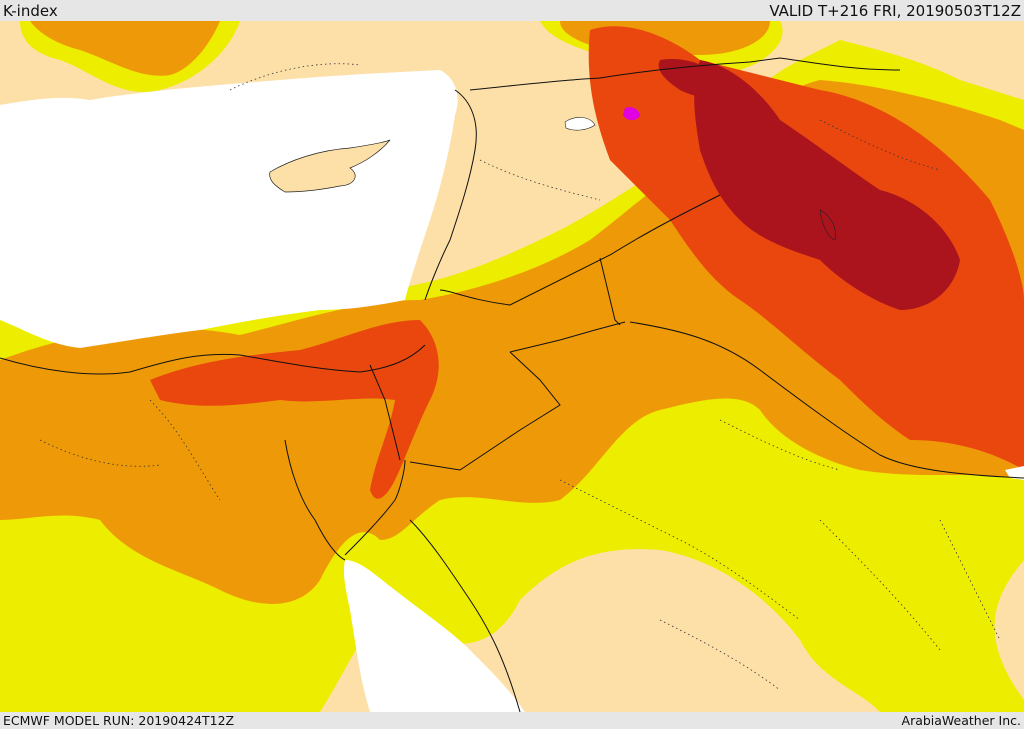  Describe the element at coordinates (961, 720) in the screenshot. I see `credit-label: ArabiaWeather Inc.` at that location.